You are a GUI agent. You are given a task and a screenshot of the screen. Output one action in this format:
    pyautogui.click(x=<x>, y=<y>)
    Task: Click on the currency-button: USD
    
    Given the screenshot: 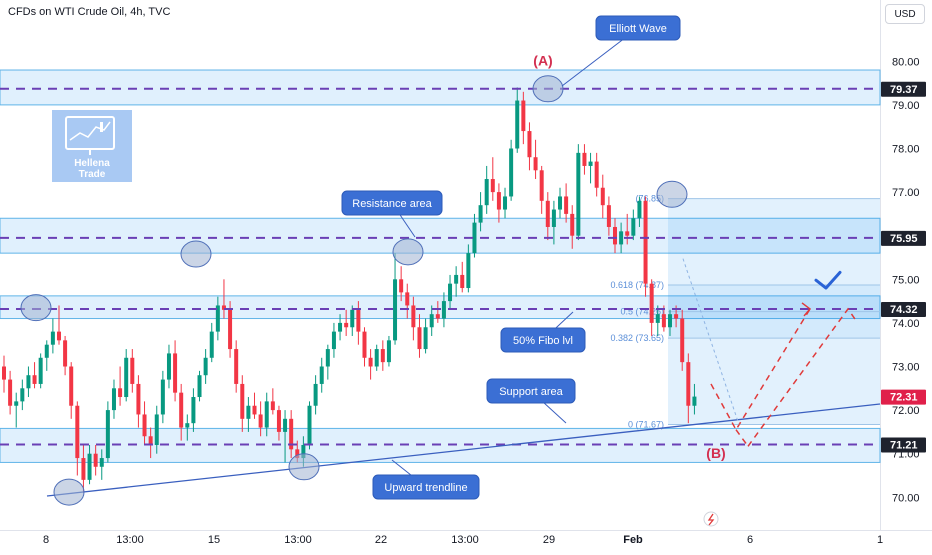 What is the action you would take?
    pyautogui.click(x=905, y=14)
    